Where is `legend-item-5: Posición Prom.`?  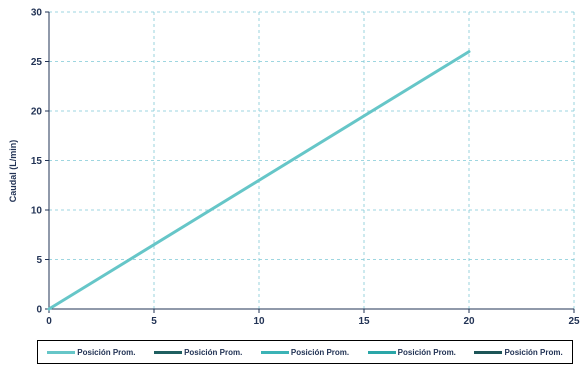
legend-item-5: Posición Prom. is located at coordinates (518, 352).